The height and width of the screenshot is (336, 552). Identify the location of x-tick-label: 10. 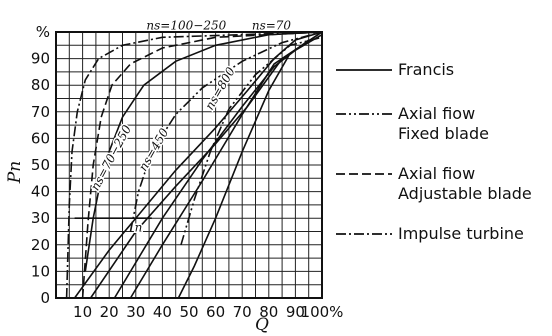
(82, 312).